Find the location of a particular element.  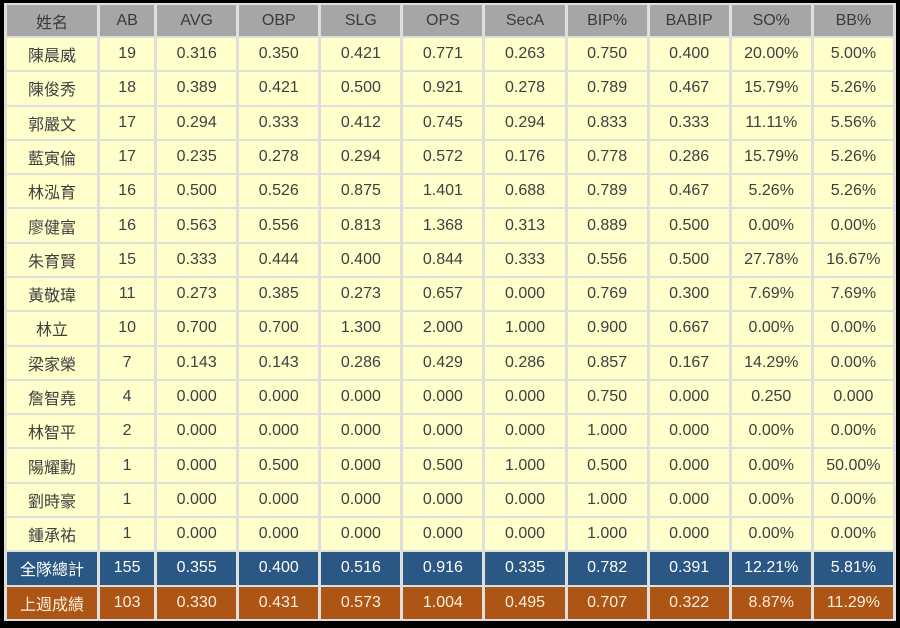

header-cell-bbpct: BB% is located at coordinates (853, 20).